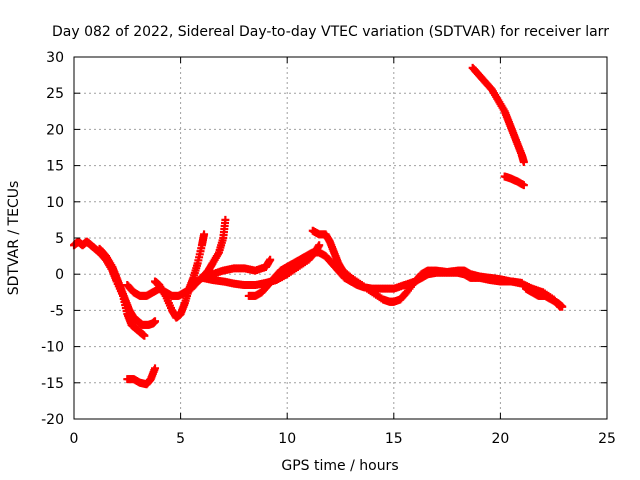 The height and width of the screenshot is (480, 640). What do you see at coordinates (55, 203) in the screenshot?
I see `y-tick-label: 10` at bounding box center [55, 203].